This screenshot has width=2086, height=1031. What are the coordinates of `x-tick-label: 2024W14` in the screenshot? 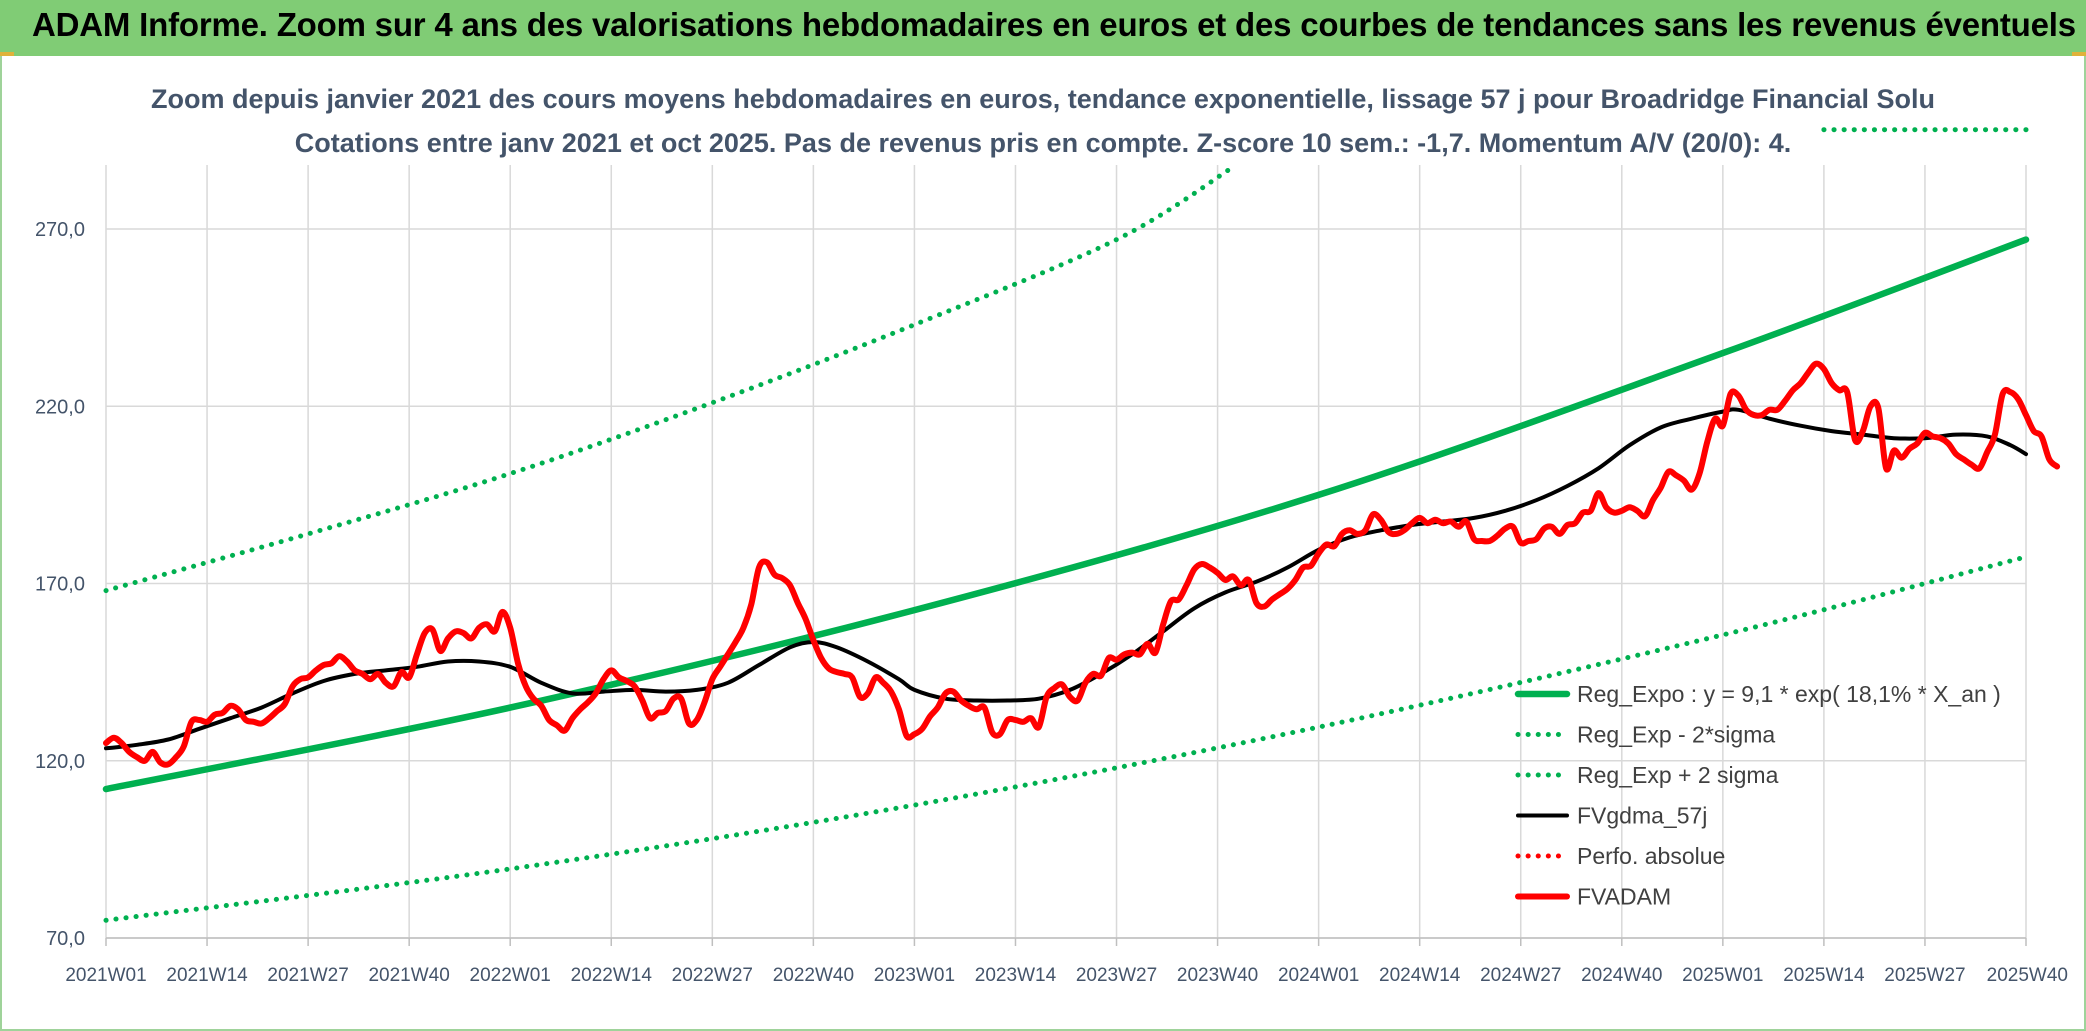 It's located at (1420, 975).